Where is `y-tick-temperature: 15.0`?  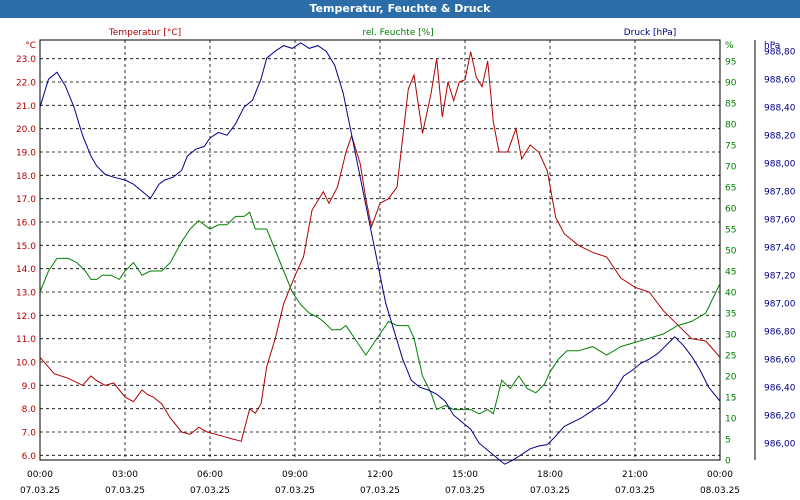
y-tick-temperature: 15.0 is located at coordinates (26, 247).